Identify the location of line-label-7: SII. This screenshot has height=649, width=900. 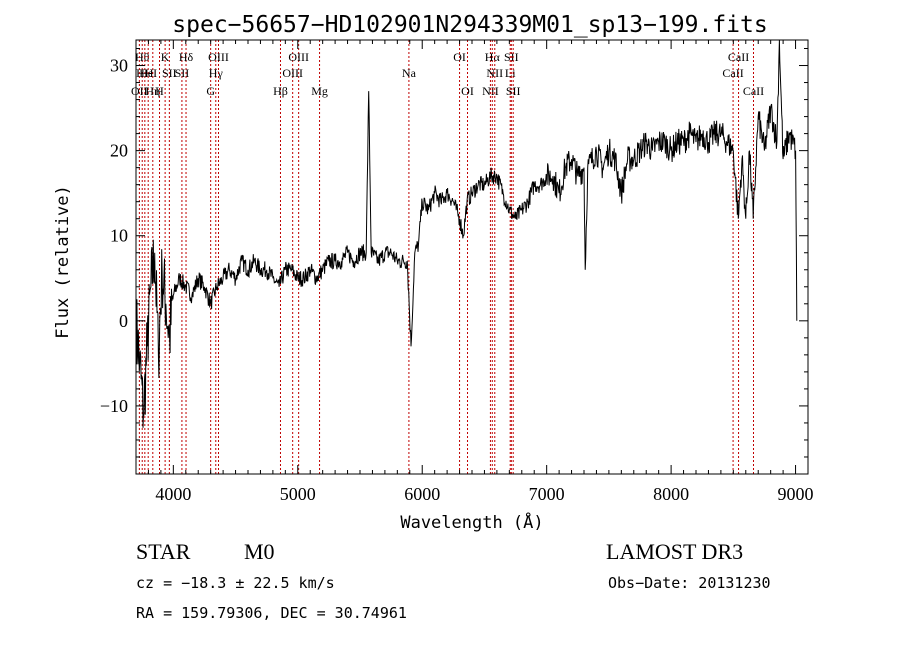
(169, 73).